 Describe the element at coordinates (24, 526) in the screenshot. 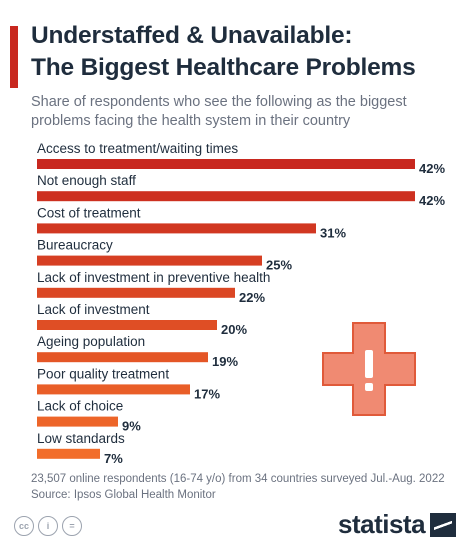

I see `cc-icon: cc` at that location.